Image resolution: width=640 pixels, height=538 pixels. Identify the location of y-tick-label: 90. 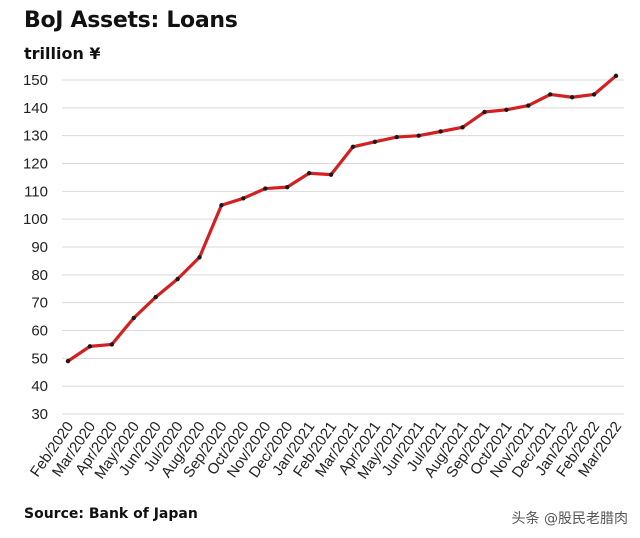
(39, 247).